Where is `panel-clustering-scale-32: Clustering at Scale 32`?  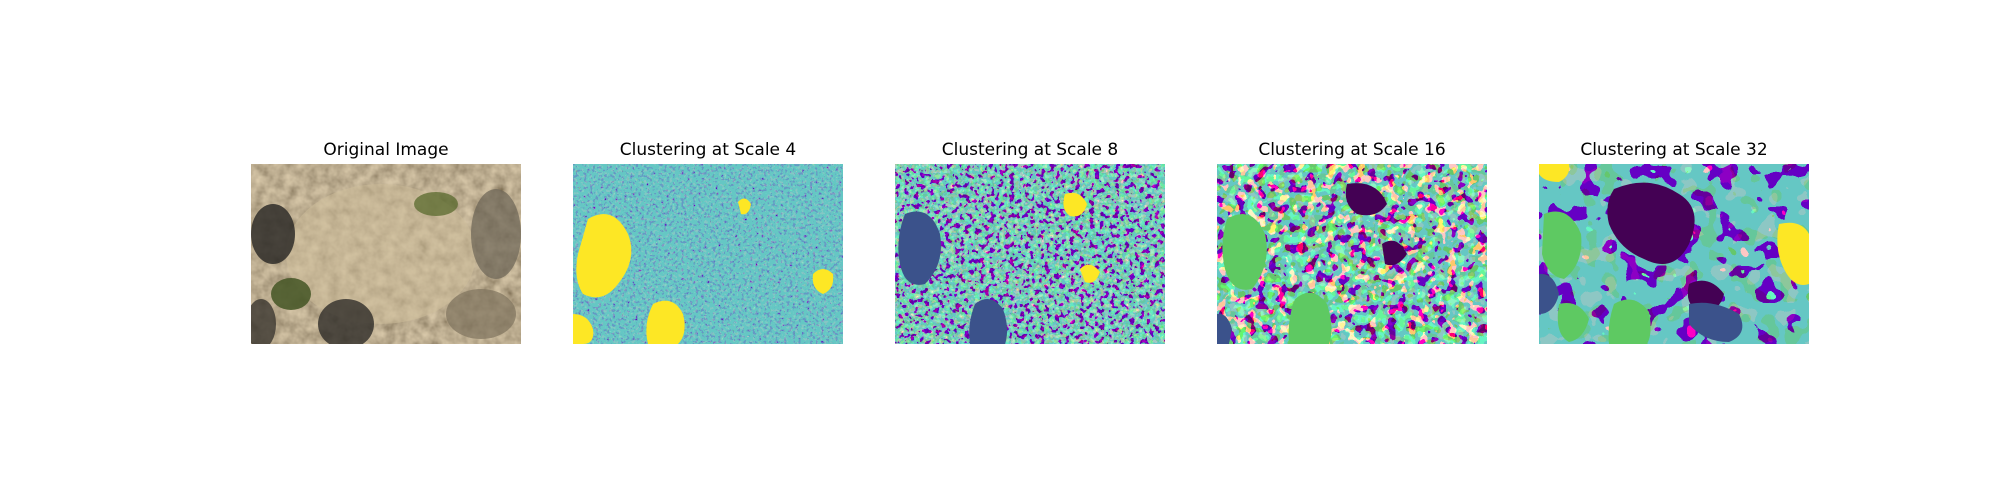 panel-clustering-scale-32: Clustering at Scale 32 is located at coordinates (1674, 240).